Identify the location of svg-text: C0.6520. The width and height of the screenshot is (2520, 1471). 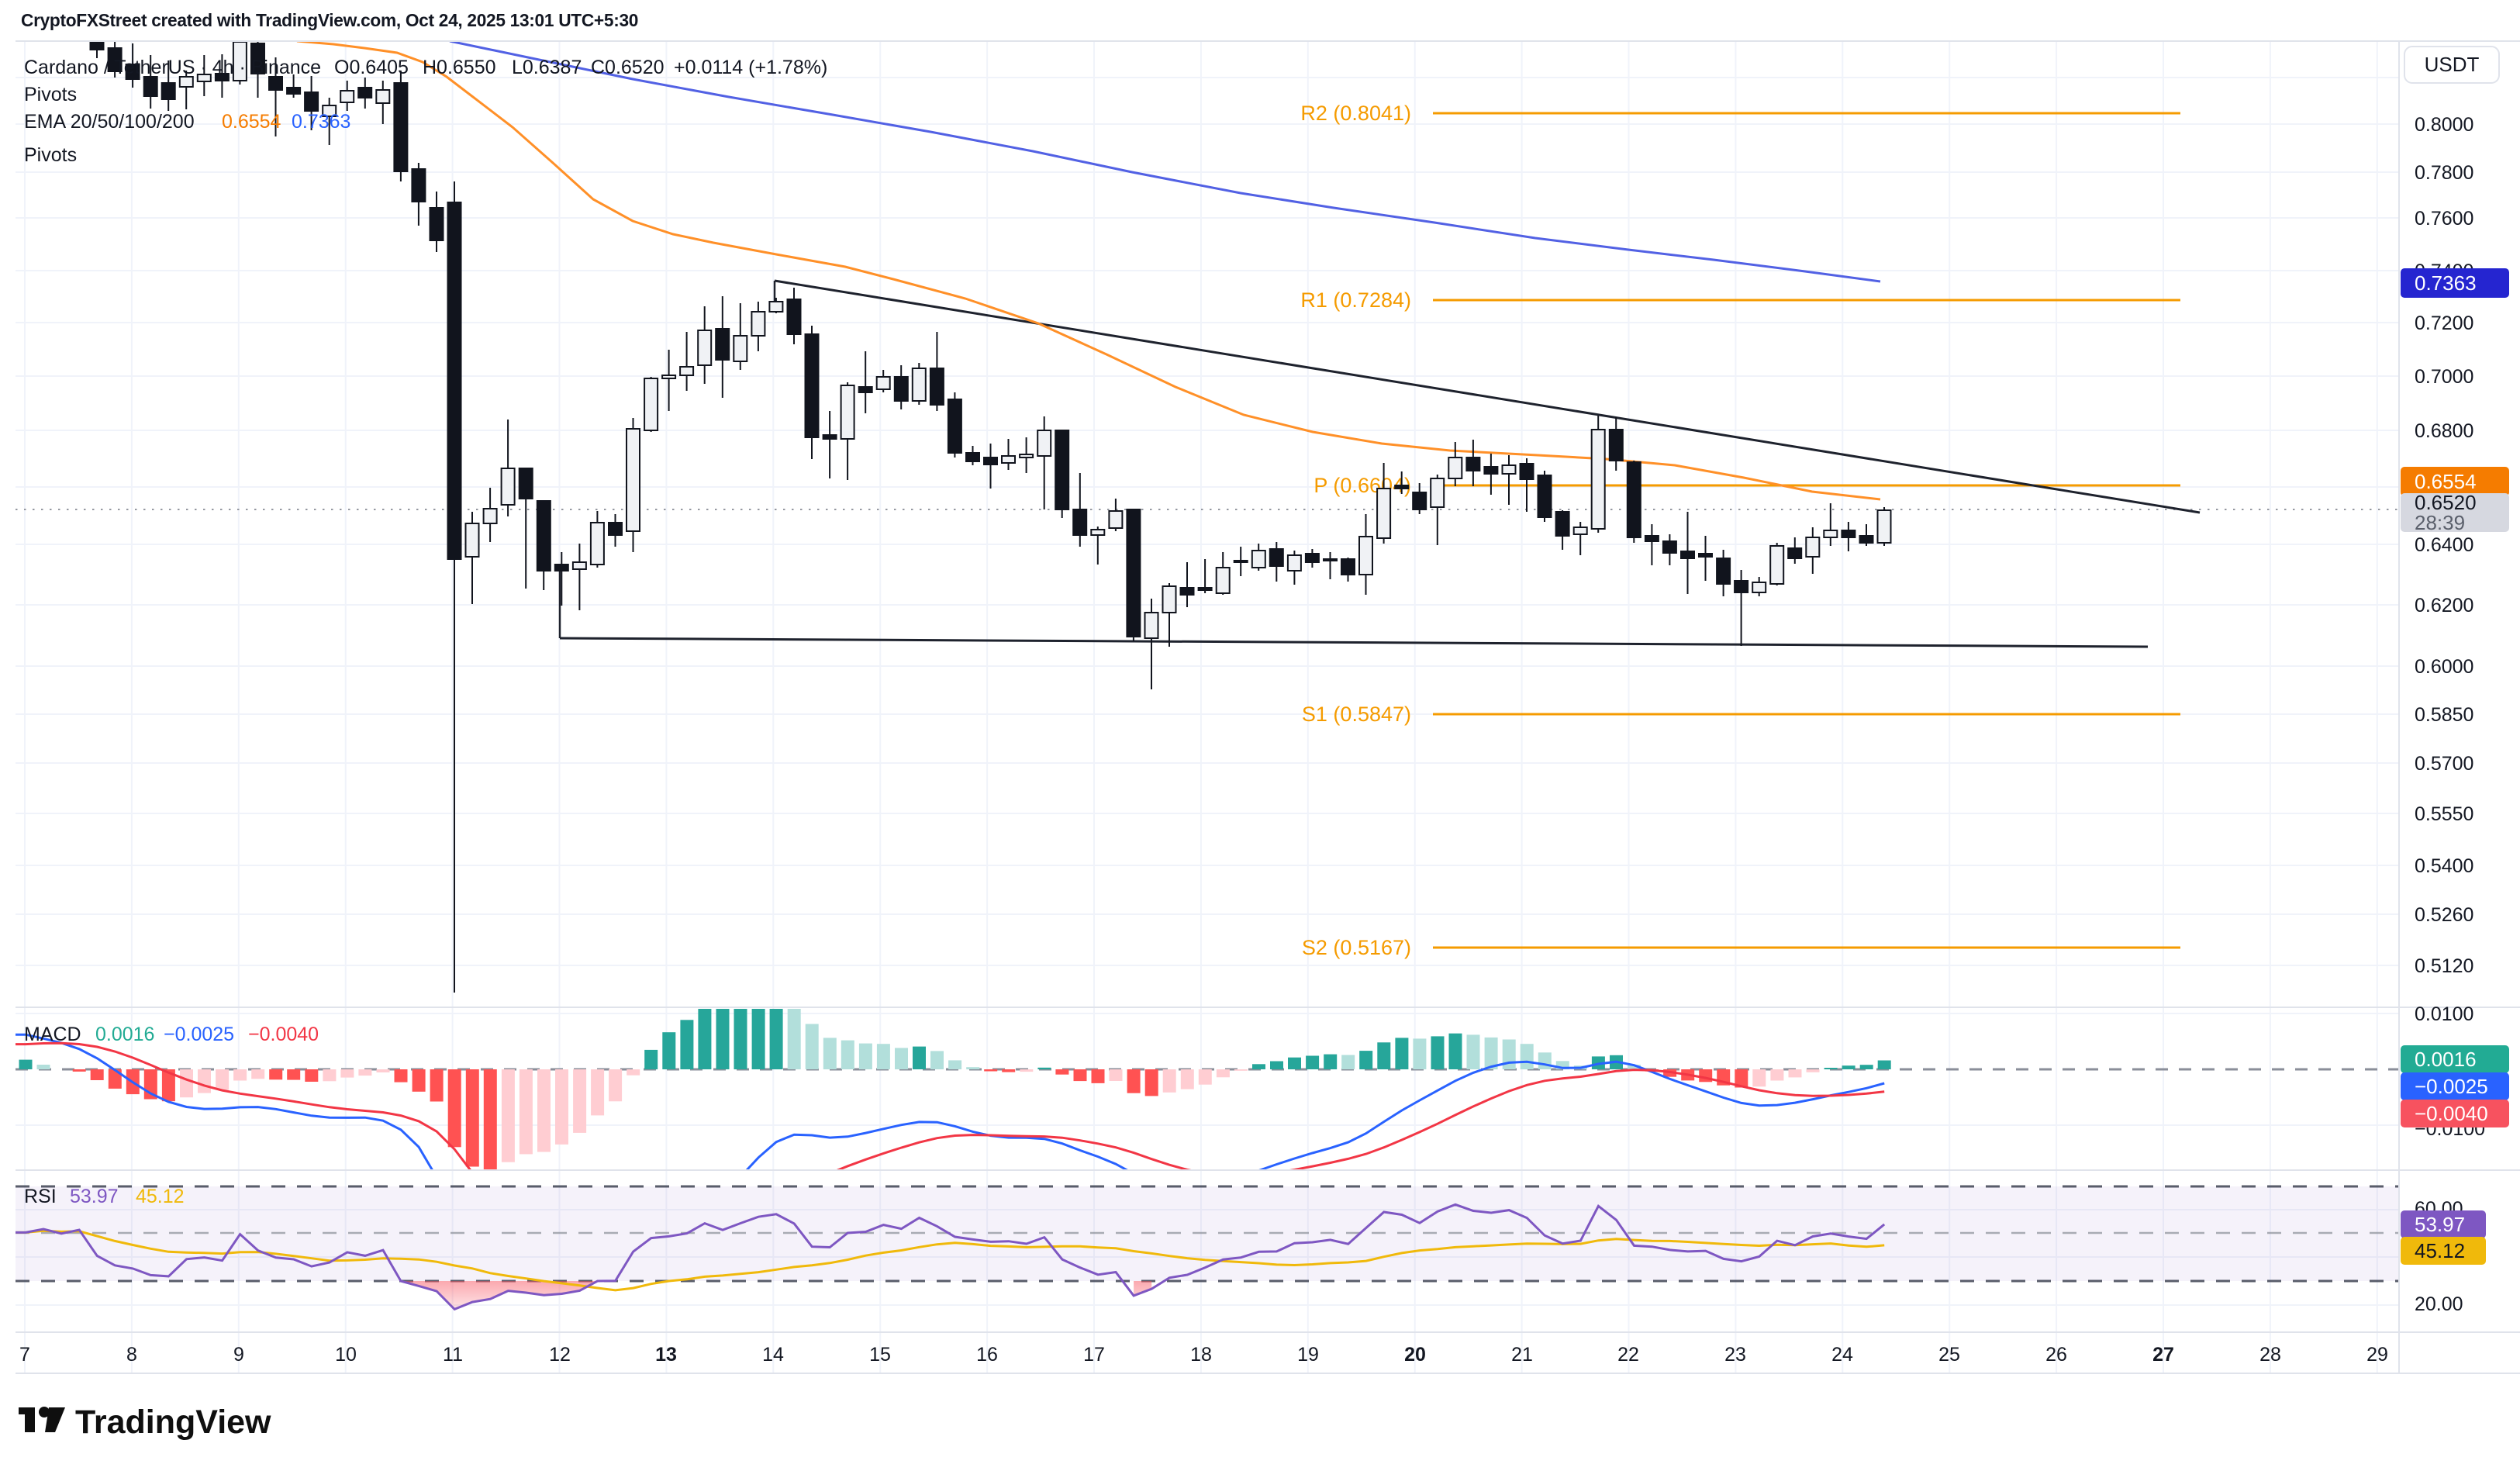
(628, 67).